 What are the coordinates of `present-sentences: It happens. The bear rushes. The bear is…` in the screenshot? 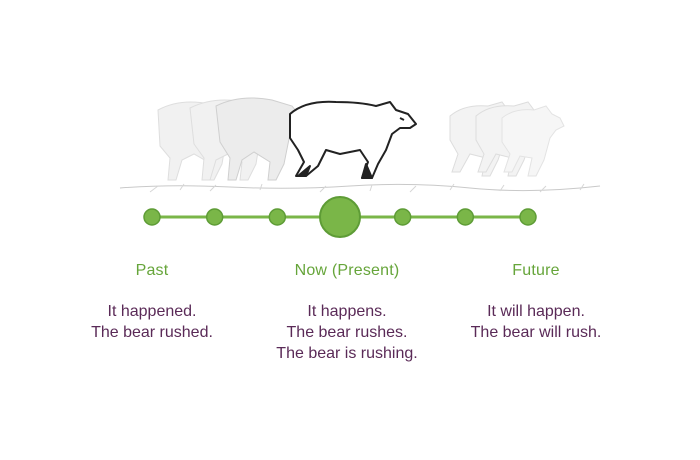 It's located at (347, 332).